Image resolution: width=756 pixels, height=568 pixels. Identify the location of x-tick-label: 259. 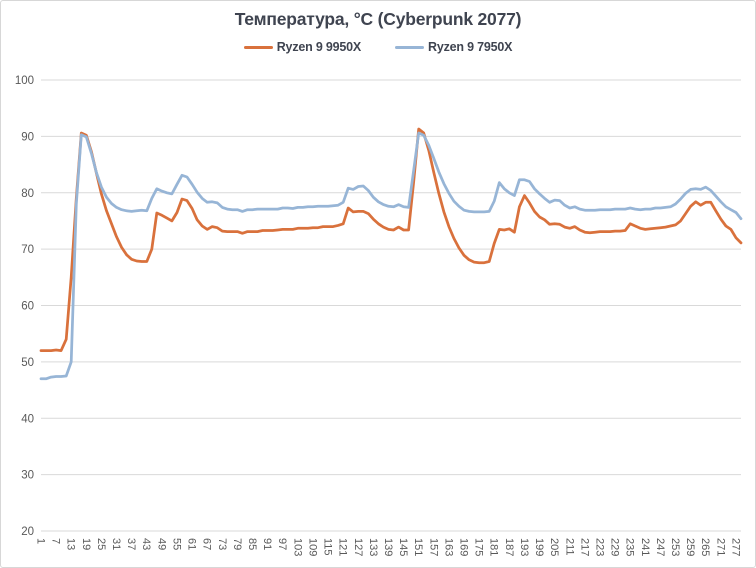
(690, 547).